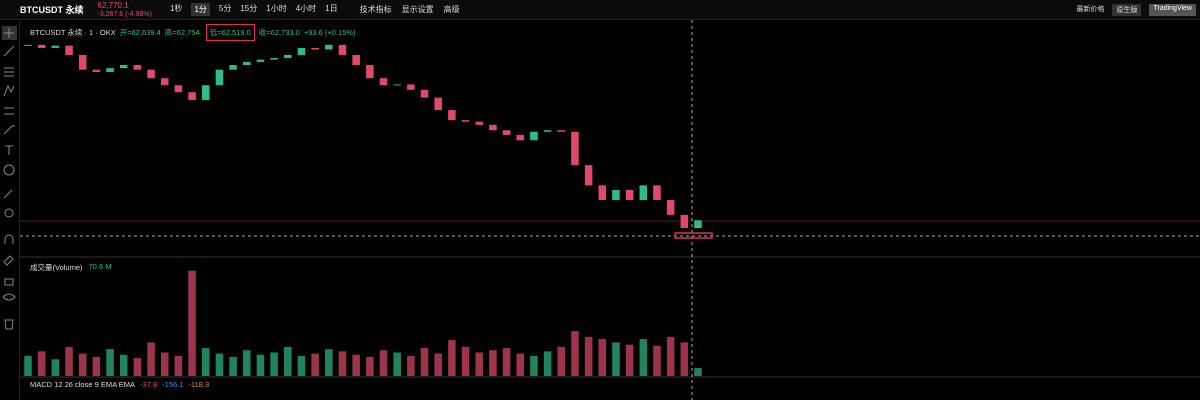  I want to click on legend-close: 收=62,733.0, so click(279, 32).